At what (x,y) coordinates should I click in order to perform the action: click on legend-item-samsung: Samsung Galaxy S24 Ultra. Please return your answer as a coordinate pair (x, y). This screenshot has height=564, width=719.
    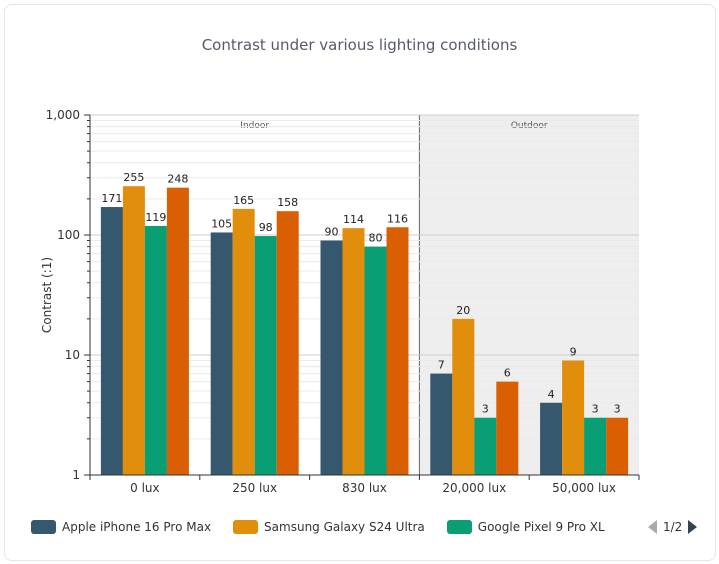
    Looking at the image, I should click on (329, 527).